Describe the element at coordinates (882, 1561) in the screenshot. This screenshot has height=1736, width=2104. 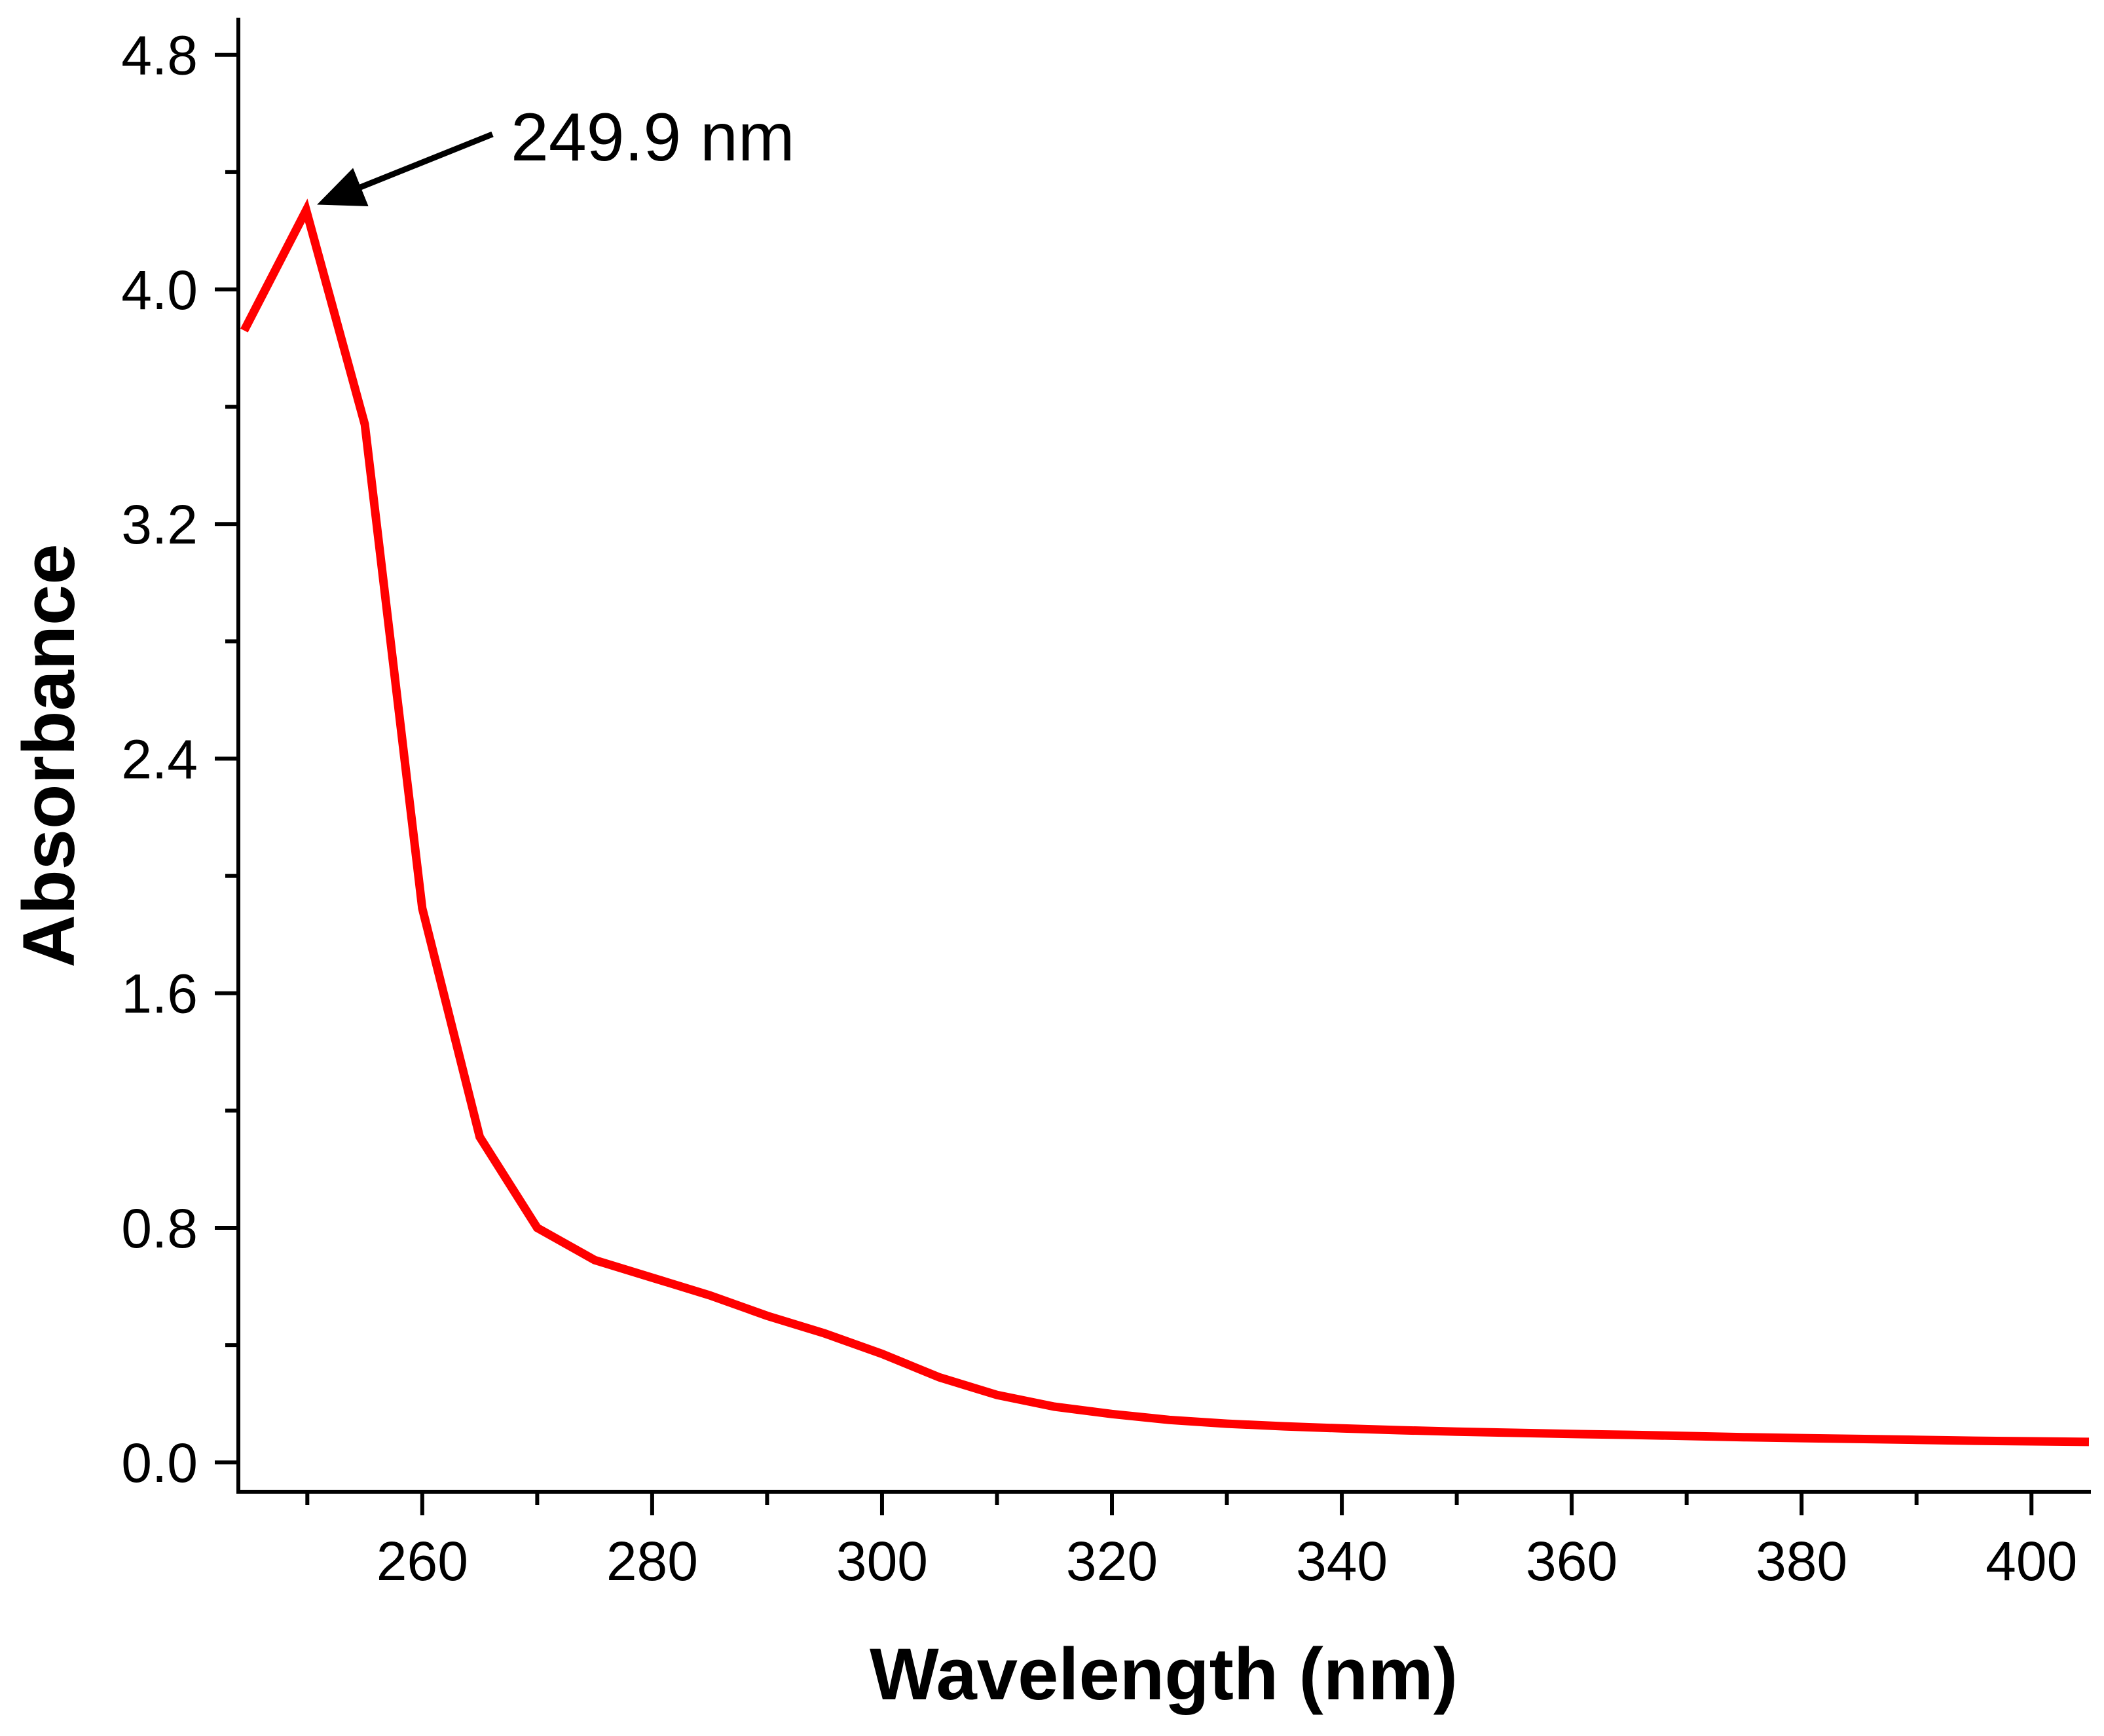
I see `x-tick-label: 300` at that location.